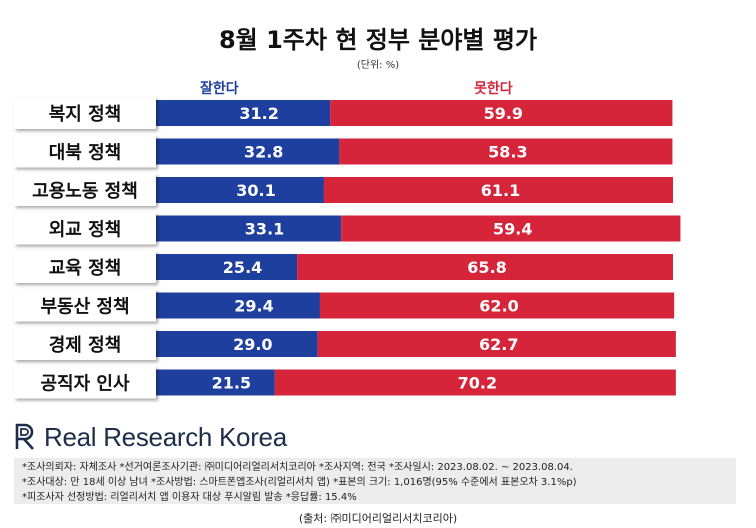 The width and height of the screenshot is (756, 528). I want to click on category-label: 경제 정책, so click(85, 345).